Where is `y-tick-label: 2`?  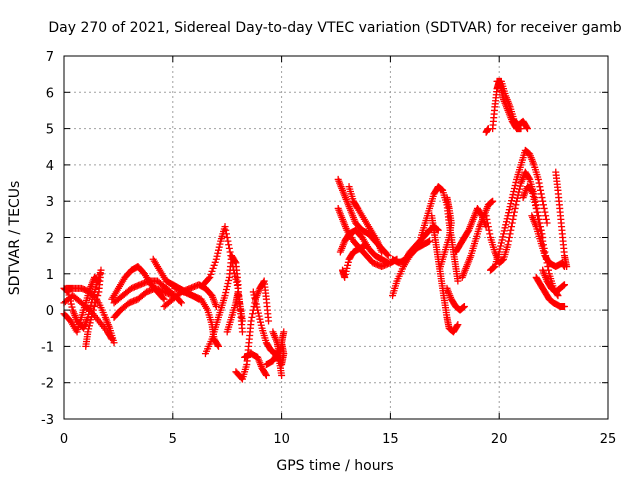 y-tick-label: 2 is located at coordinates (50, 239).